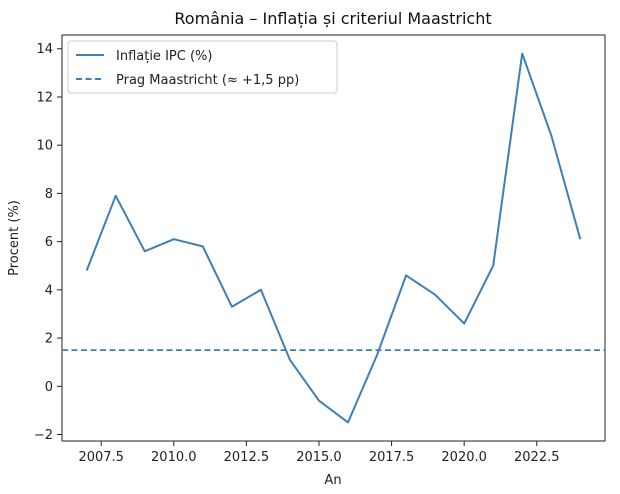 This screenshot has width=620, height=494. What do you see at coordinates (464, 457) in the screenshot?
I see `x-tick-label: 2020.0` at bounding box center [464, 457].